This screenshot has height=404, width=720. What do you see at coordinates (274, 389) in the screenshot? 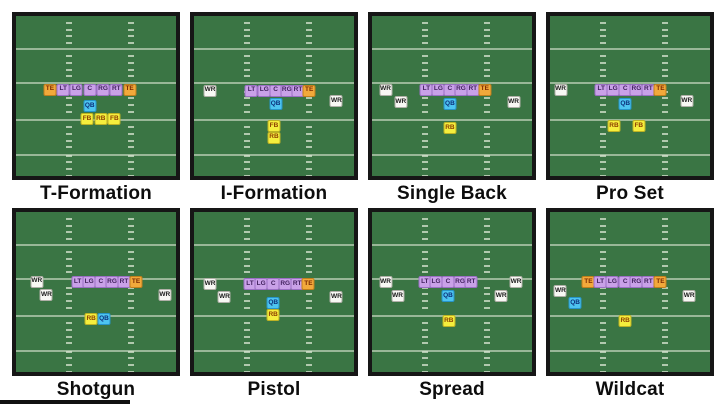
I see `formation-name: Pistol` at bounding box center [274, 389].